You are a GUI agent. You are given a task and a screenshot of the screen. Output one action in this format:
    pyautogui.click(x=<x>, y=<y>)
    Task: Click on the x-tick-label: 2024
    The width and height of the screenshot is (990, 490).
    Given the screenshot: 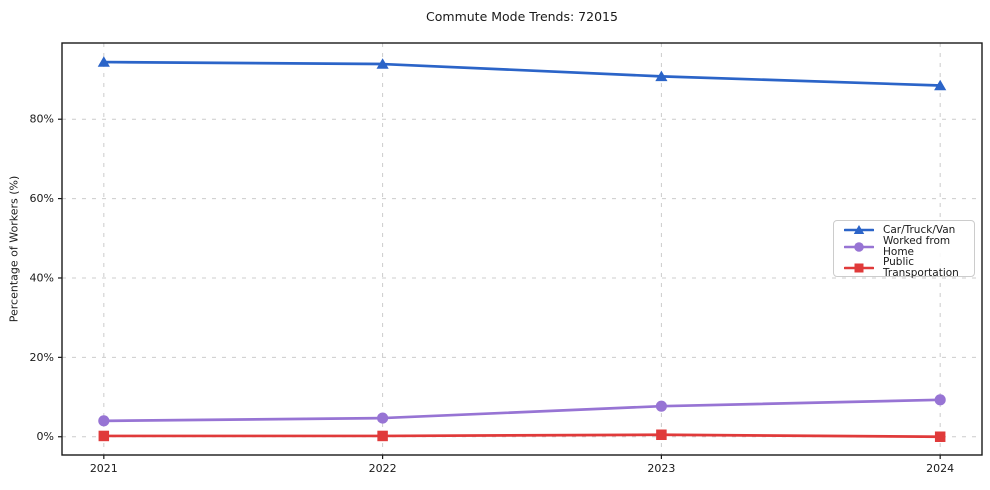 What is the action you would take?
    pyautogui.click(x=940, y=468)
    